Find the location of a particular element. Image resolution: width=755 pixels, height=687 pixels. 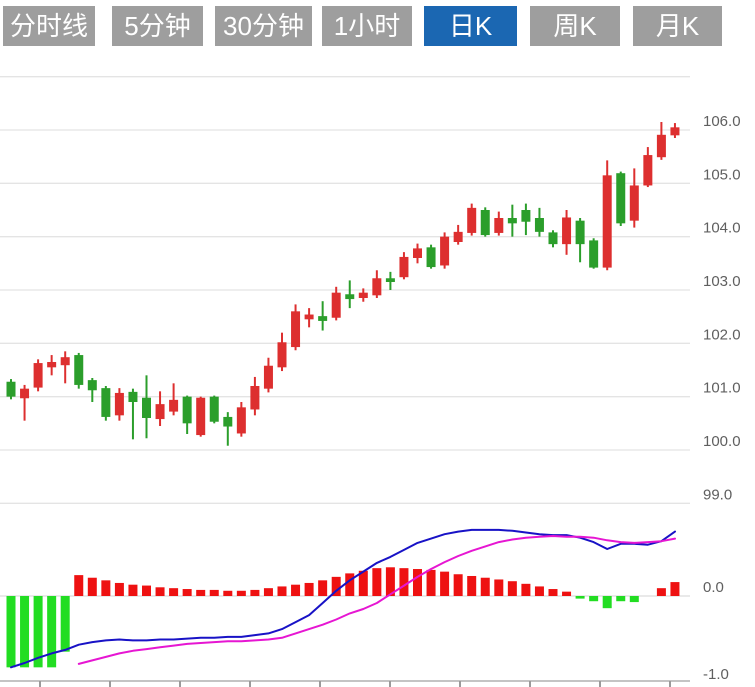

tab-5min: 5分钟 is located at coordinates (157, 26).